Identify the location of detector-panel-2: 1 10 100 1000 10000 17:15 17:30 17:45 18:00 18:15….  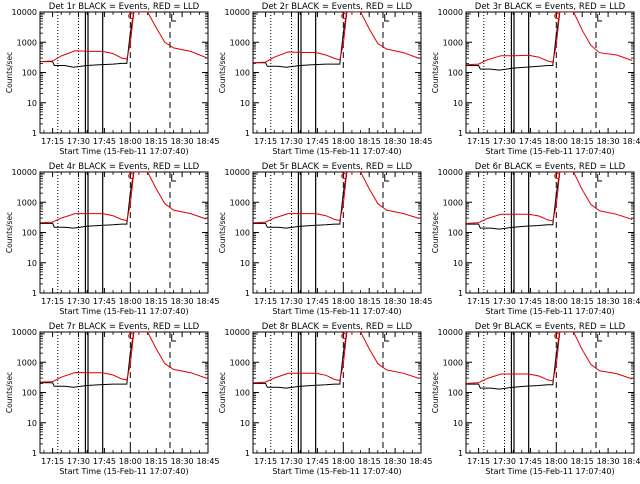
(325, 79).